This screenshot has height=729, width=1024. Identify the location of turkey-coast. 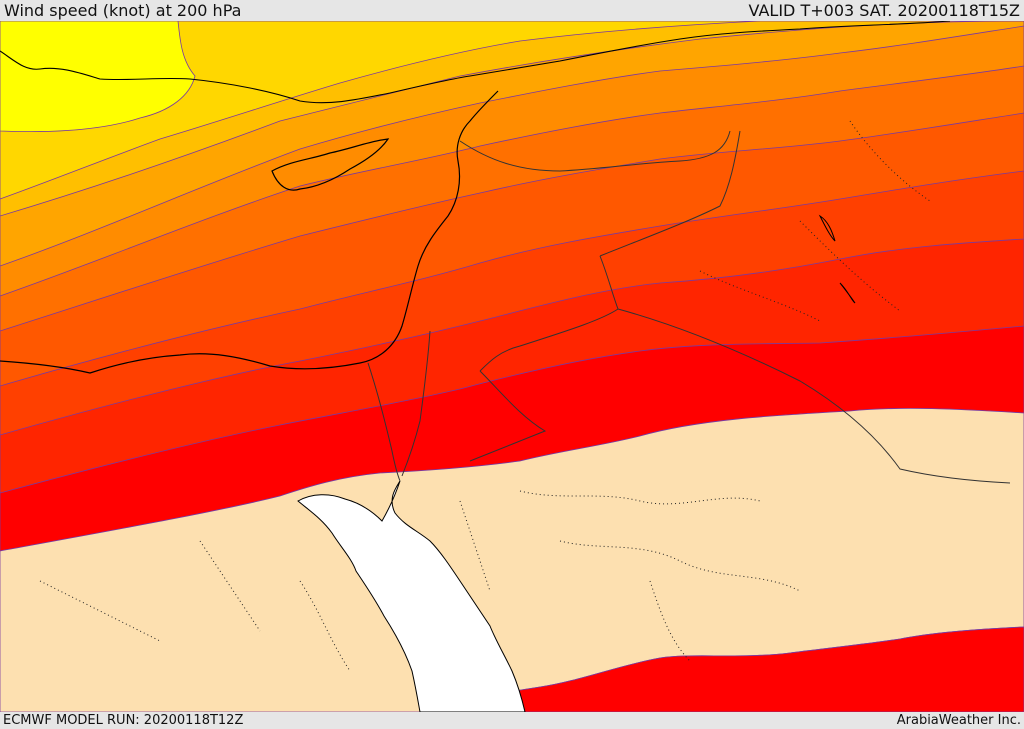
(475, 62).